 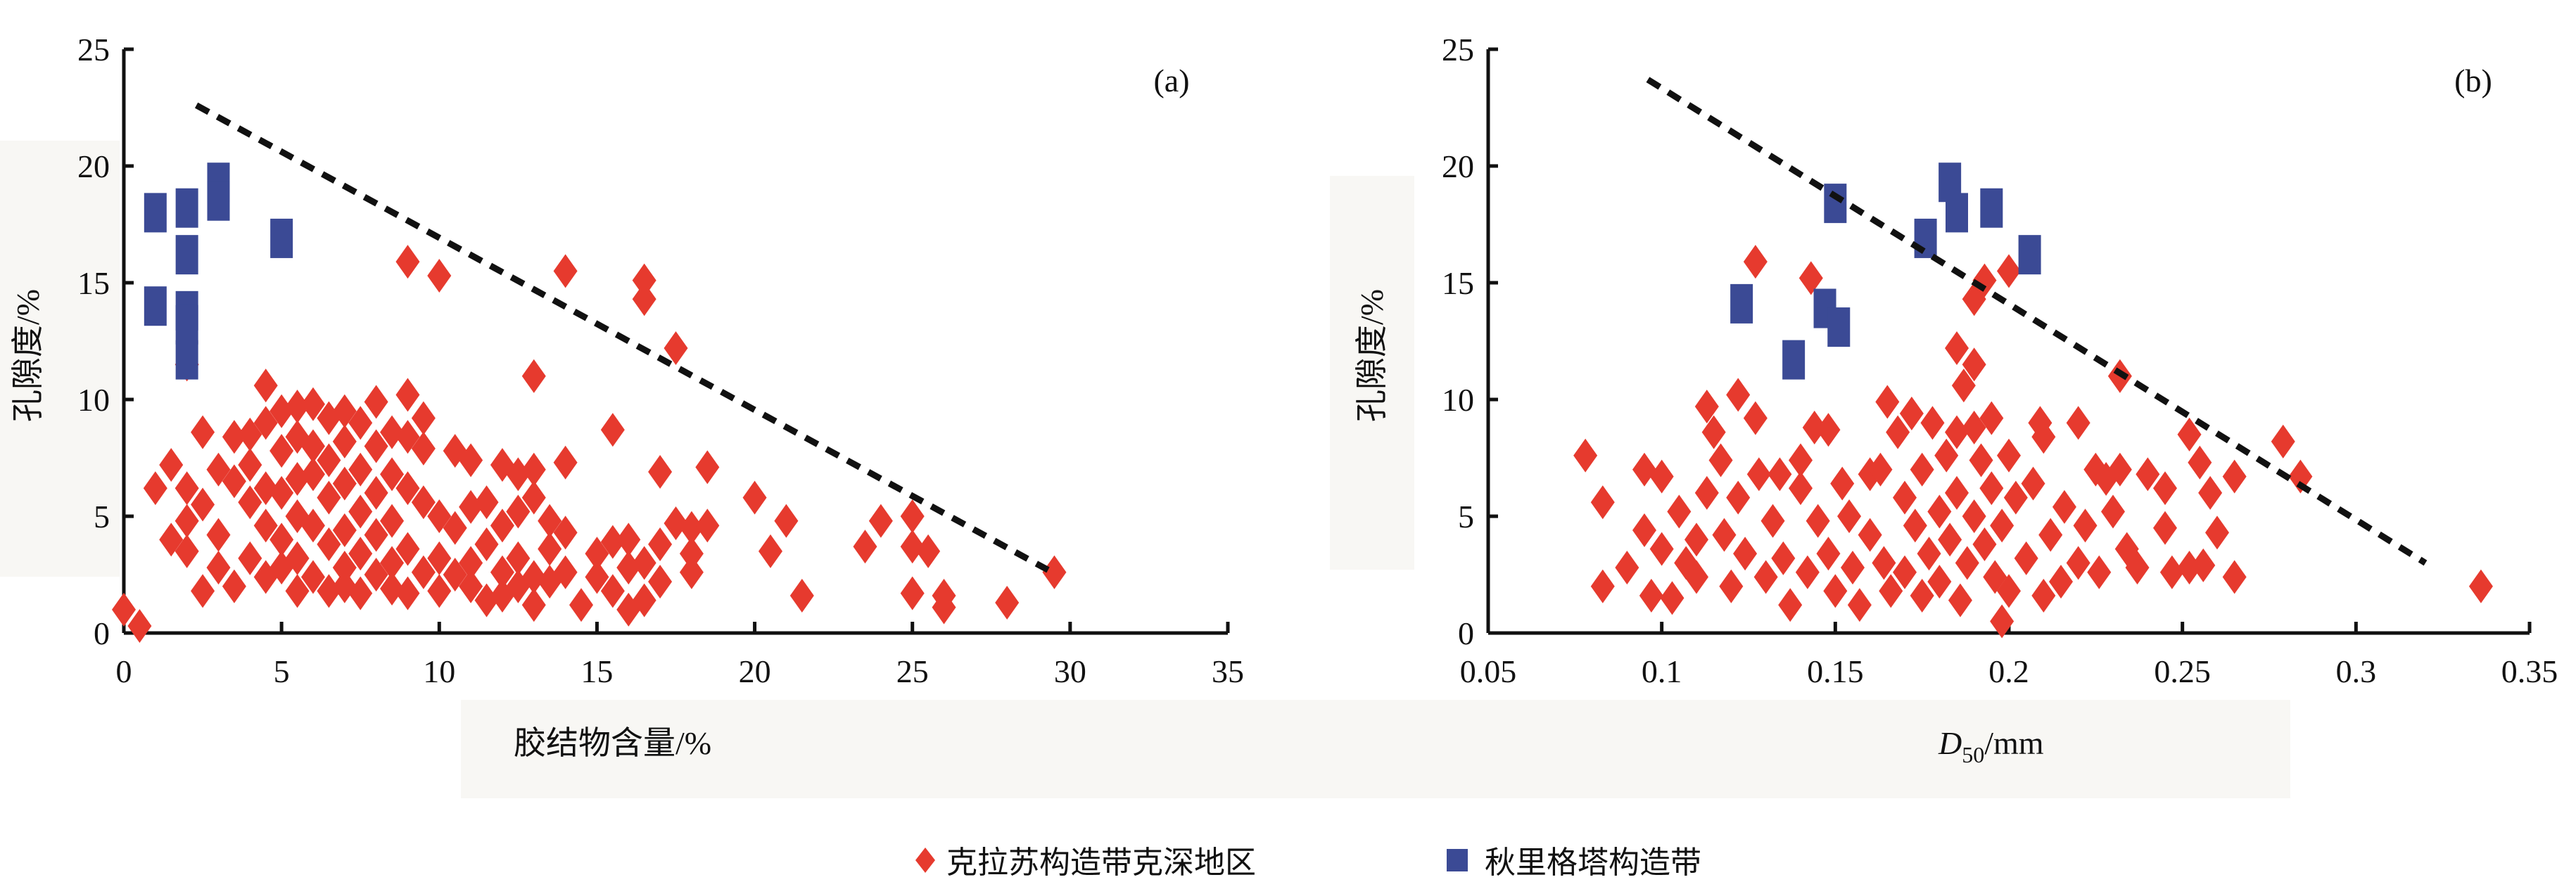 What do you see at coordinates (1662, 671) in the screenshot?
I see `x-tick-label: 0.1` at bounding box center [1662, 671].